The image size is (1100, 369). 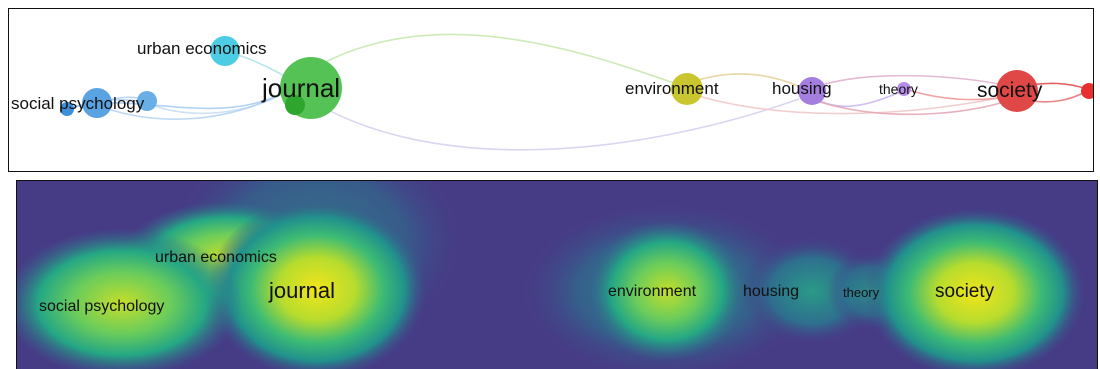 I want to click on node-society, so click(x=1017, y=91).